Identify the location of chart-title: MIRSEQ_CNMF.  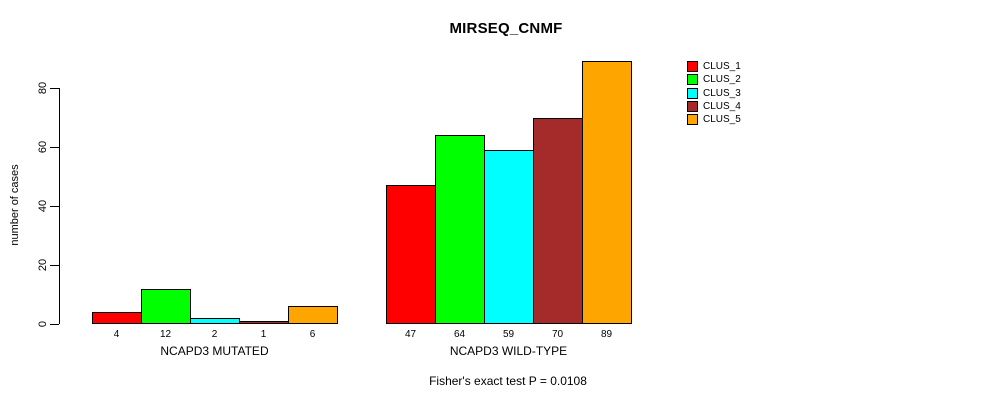
(506, 28).